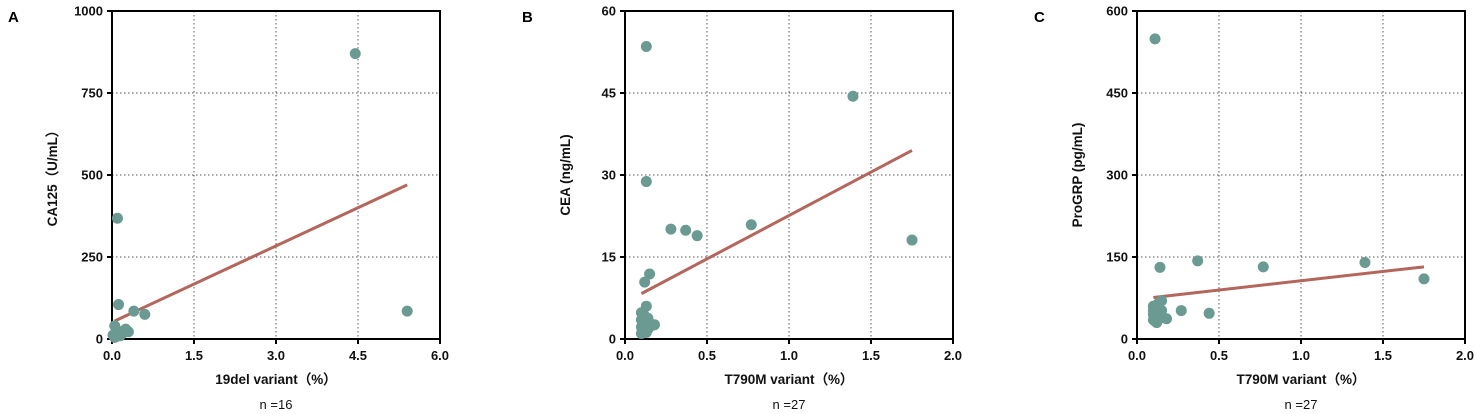 The image size is (1475, 414). What do you see at coordinates (1117, 257) in the screenshot?
I see `y-tick-label: 150` at bounding box center [1117, 257].